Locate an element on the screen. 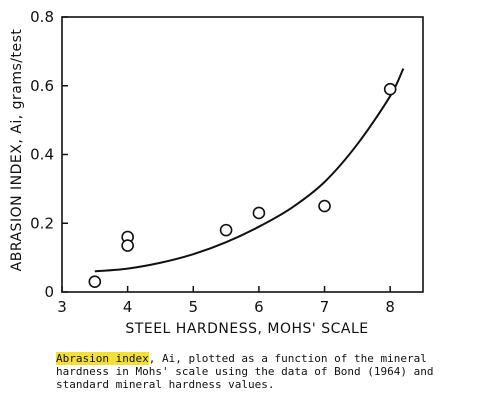 The image size is (479, 412). x-tick-label: 5 is located at coordinates (193, 307).